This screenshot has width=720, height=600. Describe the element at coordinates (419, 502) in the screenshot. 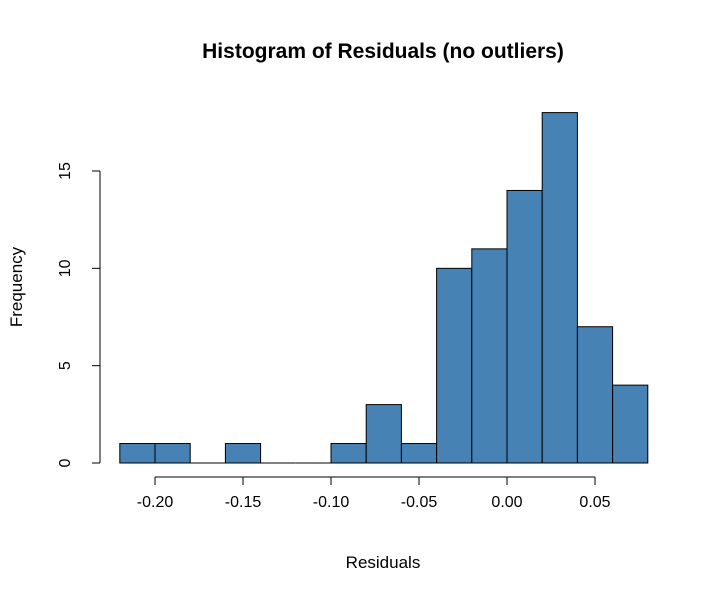

I see `x-tick-label: -0.05` at that location.